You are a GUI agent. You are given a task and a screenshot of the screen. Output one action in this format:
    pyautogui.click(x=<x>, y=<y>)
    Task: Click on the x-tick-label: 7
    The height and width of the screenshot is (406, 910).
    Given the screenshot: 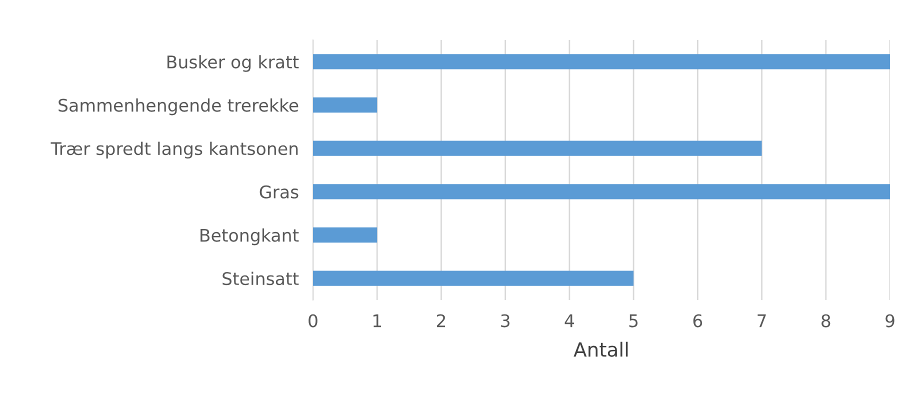 What is the action you would take?
    pyautogui.click(x=762, y=321)
    